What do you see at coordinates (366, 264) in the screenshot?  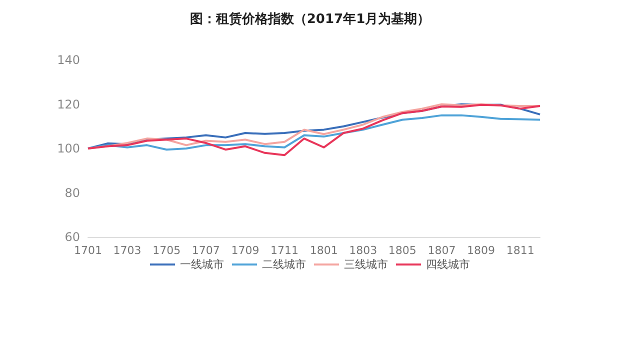 I see `legend-label: 三线城市` at bounding box center [366, 264].